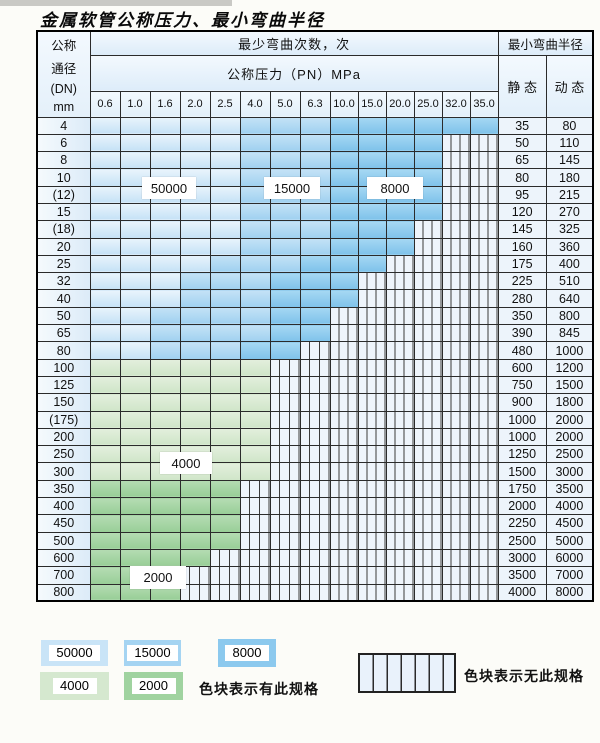 Image resolution: width=600 pixels, height=743 pixels. I want to click on dynamic-radius-cell: 7000, so click(569, 575).